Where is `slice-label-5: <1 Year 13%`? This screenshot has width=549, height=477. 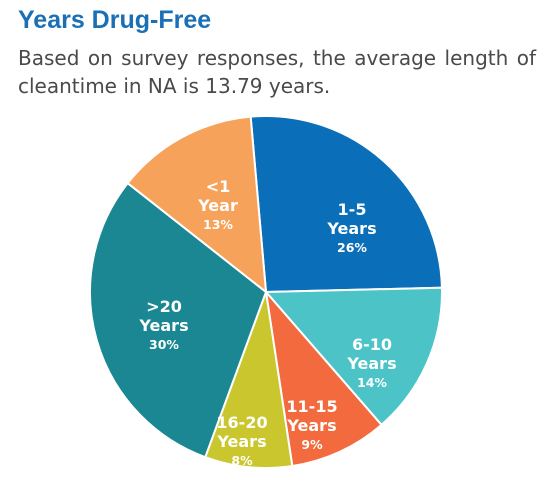 slice-label-5: <1 Year 13% is located at coordinates (217, 204).